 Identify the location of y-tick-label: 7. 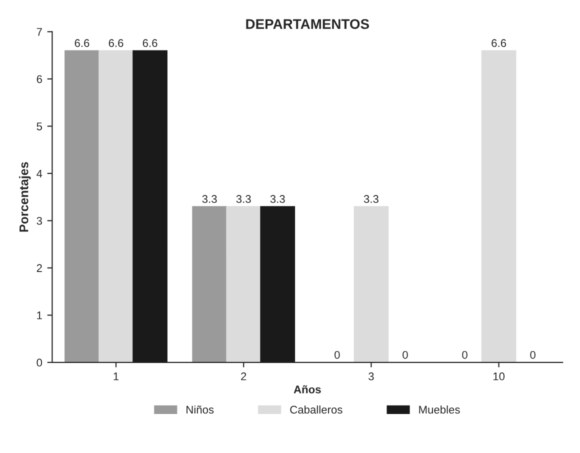
(39, 32).